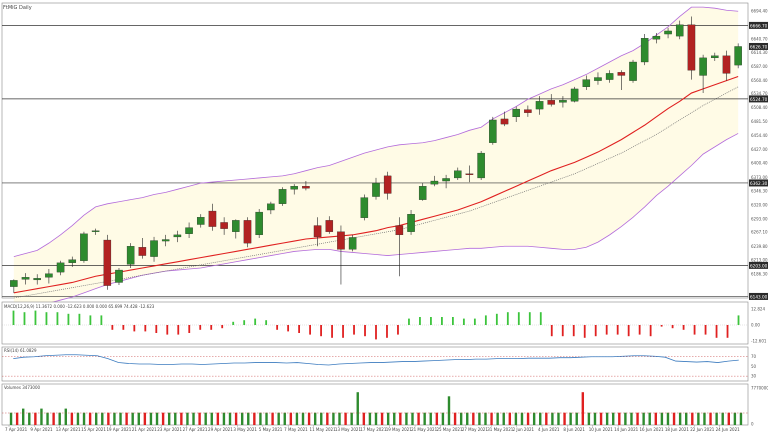 Image resolution: width=768 pixels, height=432 pixels. I want to click on pane-frame, so click(375, 323).